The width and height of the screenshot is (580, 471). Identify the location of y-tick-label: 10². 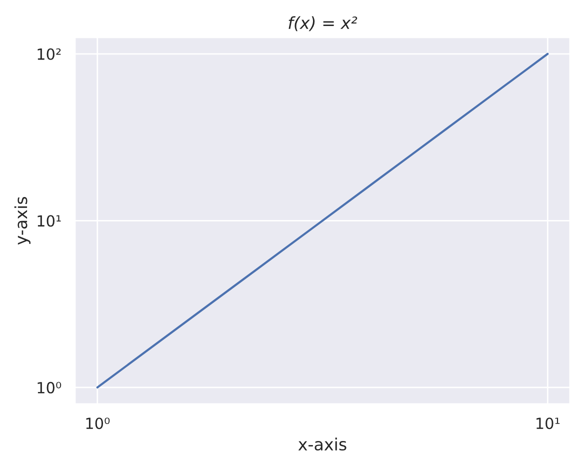
(49, 54).